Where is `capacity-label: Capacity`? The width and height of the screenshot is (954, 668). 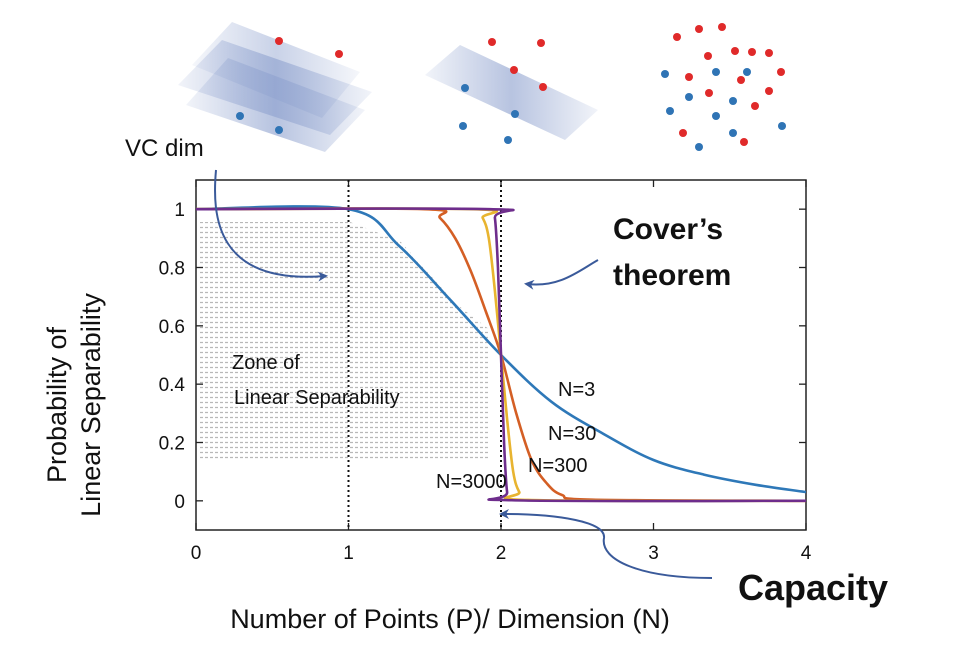 capacity-label: Capacity is located at coordinates (813, 587).